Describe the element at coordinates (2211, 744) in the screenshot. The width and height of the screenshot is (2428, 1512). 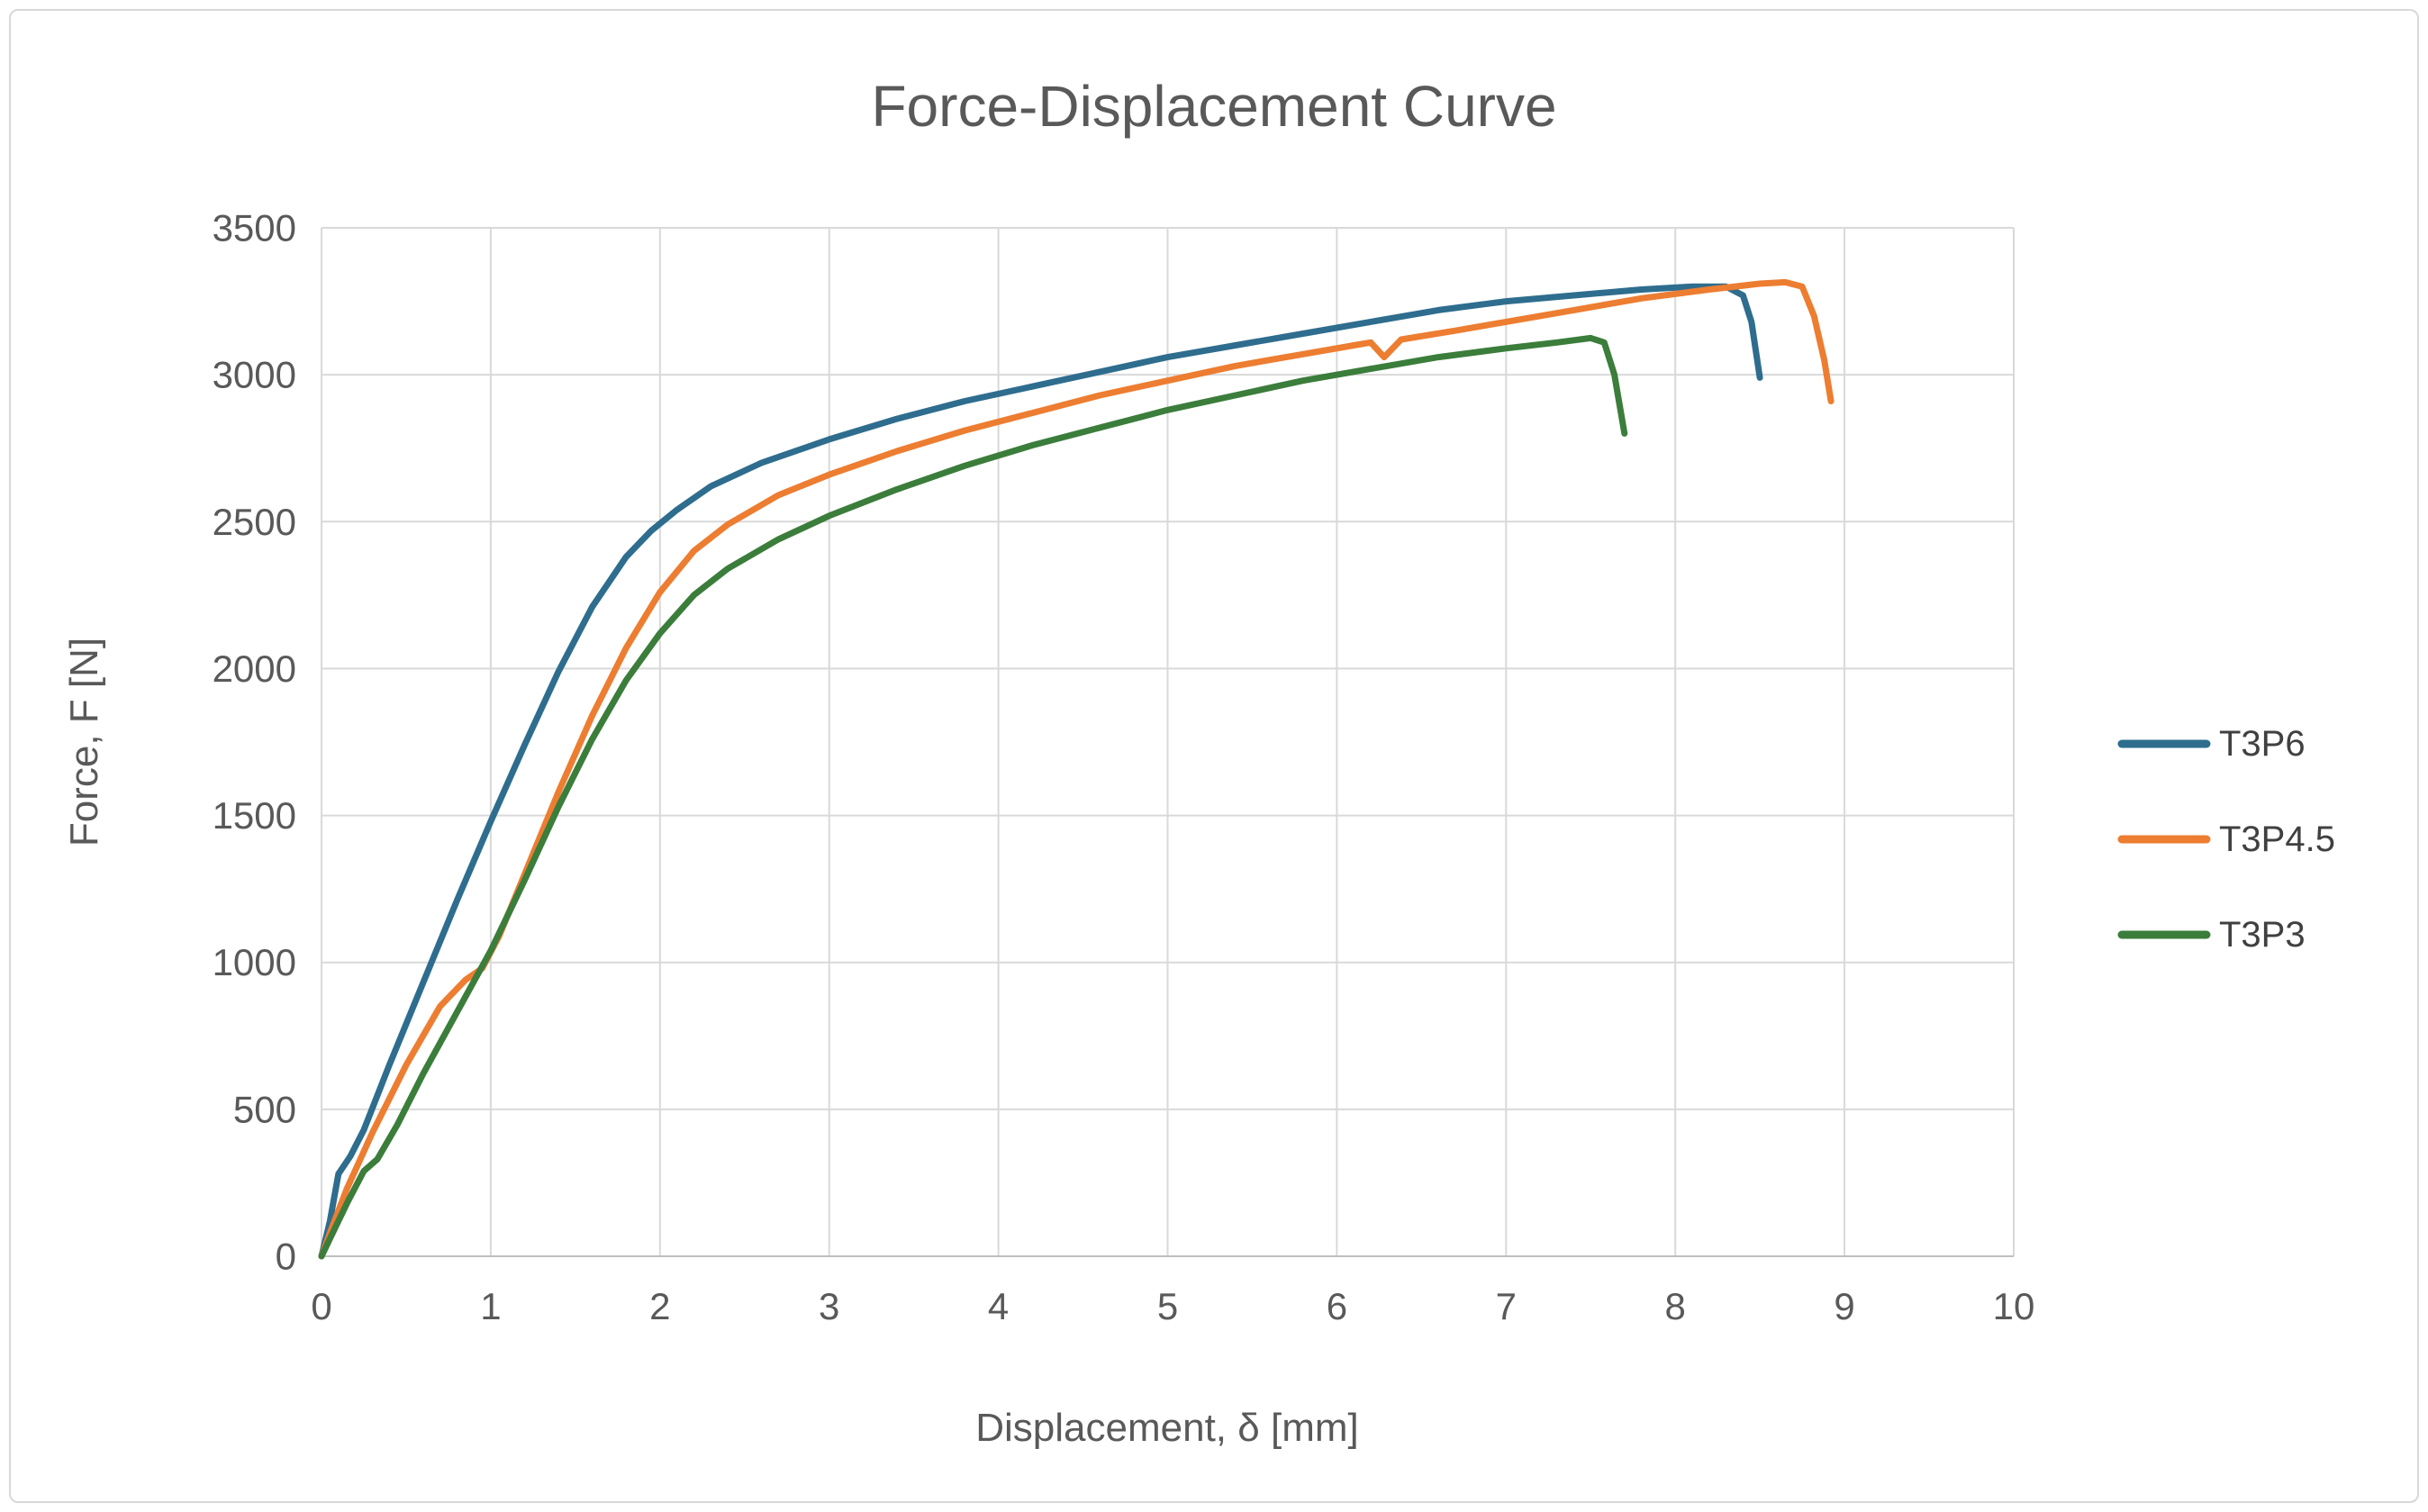
I see `legend-item-t3p6: T3P6` at that location.